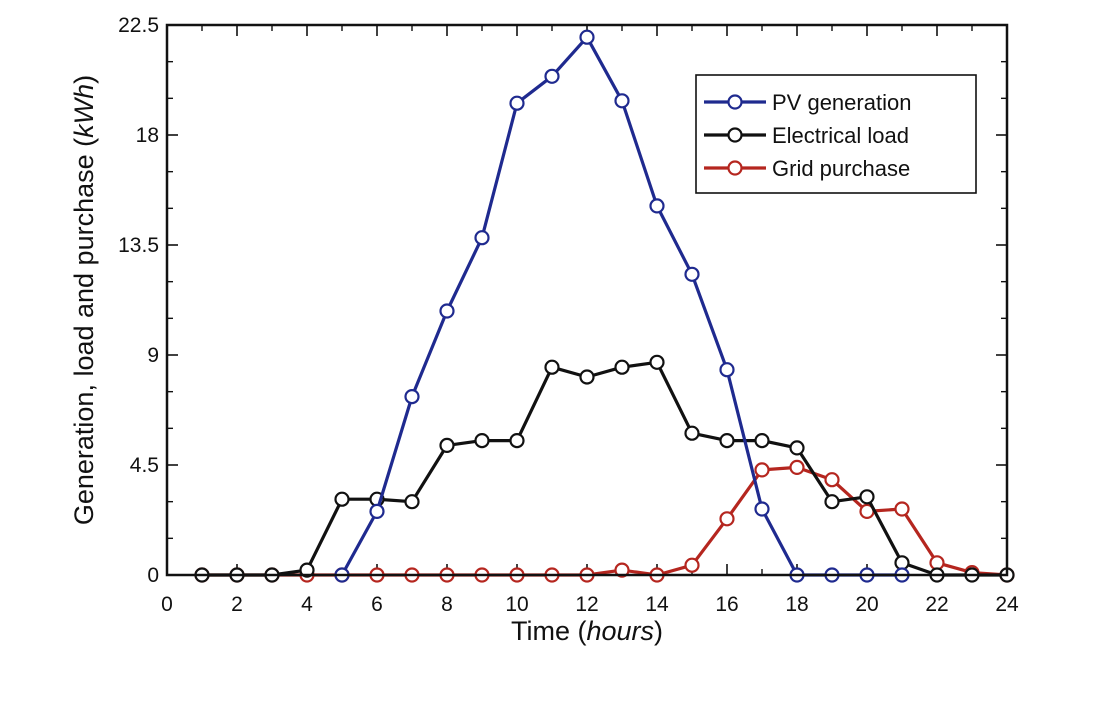 Image resolution: width=1107 pixels, height=716 pixels. I want to click on x-tick-label: 4, so click(307, 604).